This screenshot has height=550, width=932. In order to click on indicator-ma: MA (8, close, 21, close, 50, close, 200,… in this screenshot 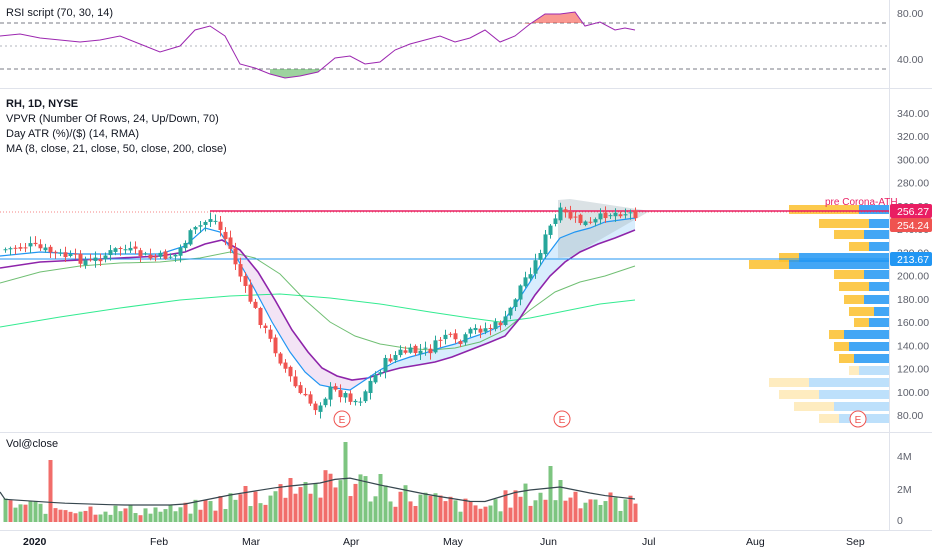, I will do `click(116, 149)`.